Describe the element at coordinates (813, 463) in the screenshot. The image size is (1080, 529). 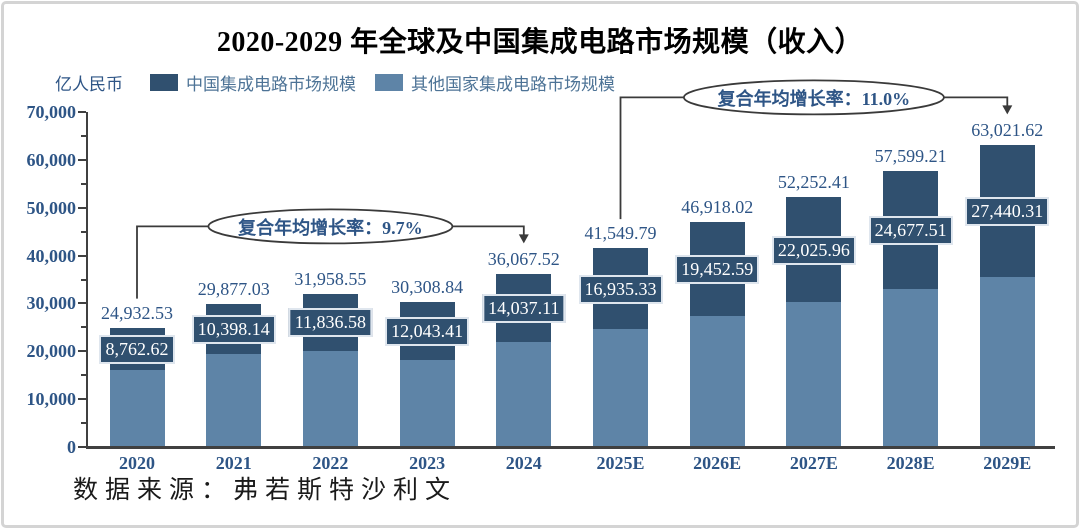
I see `x-axis-label: 2027E` at that location.